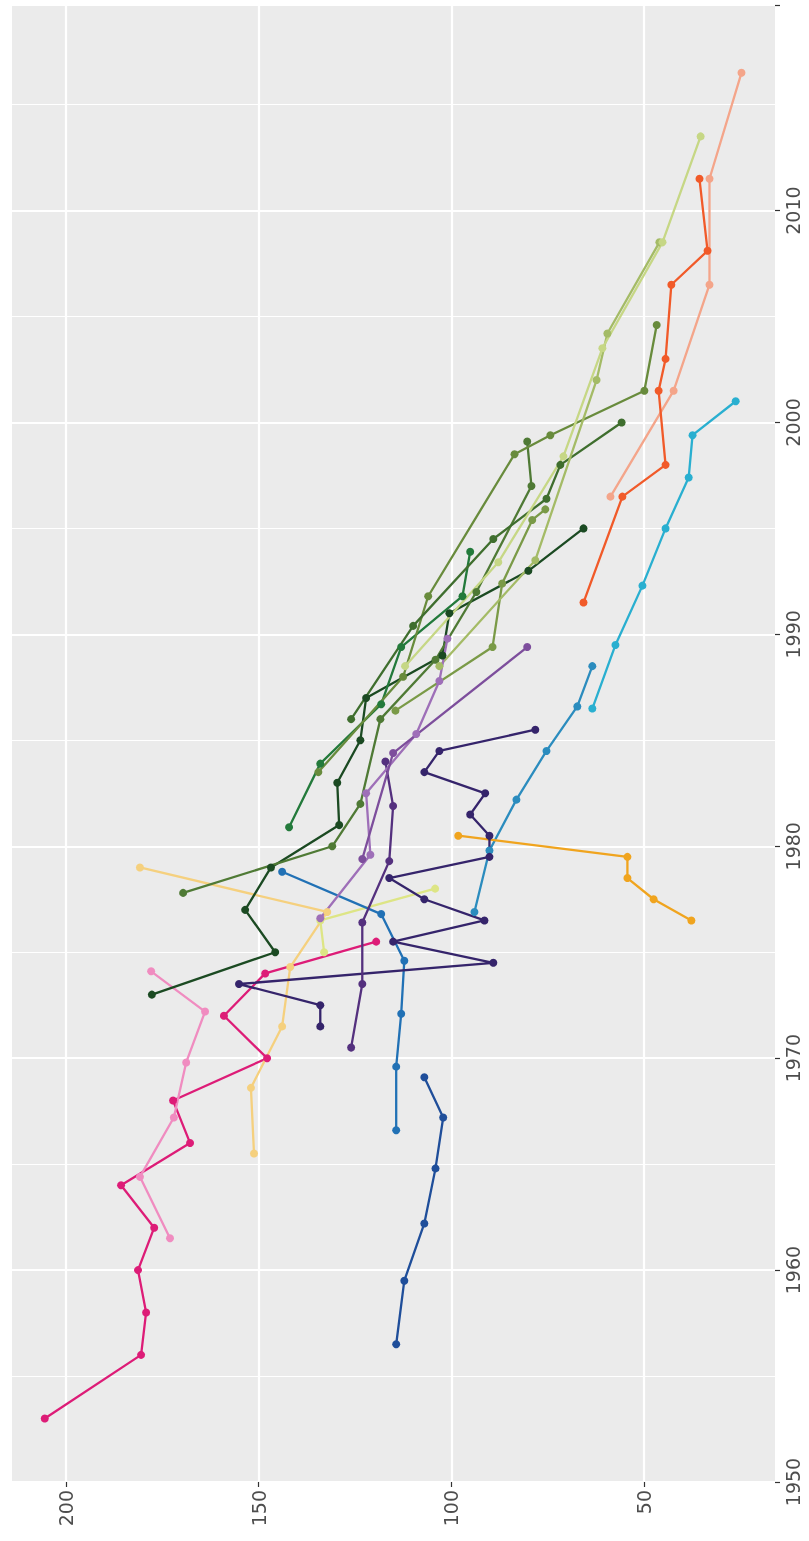 This screenshot has width=809, height=1541. What do you see at coordinates (792, 846) in the screenshot?
I see `y-tick-label: 1980` at bounding box center [792, 846].